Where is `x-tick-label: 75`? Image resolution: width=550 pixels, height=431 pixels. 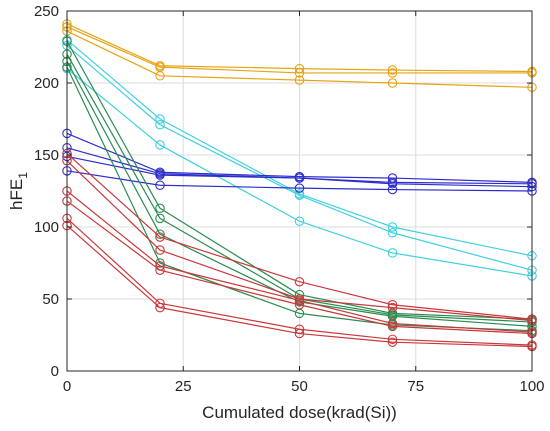 x-tick-label: 75 is located at coordinates (415, 386).